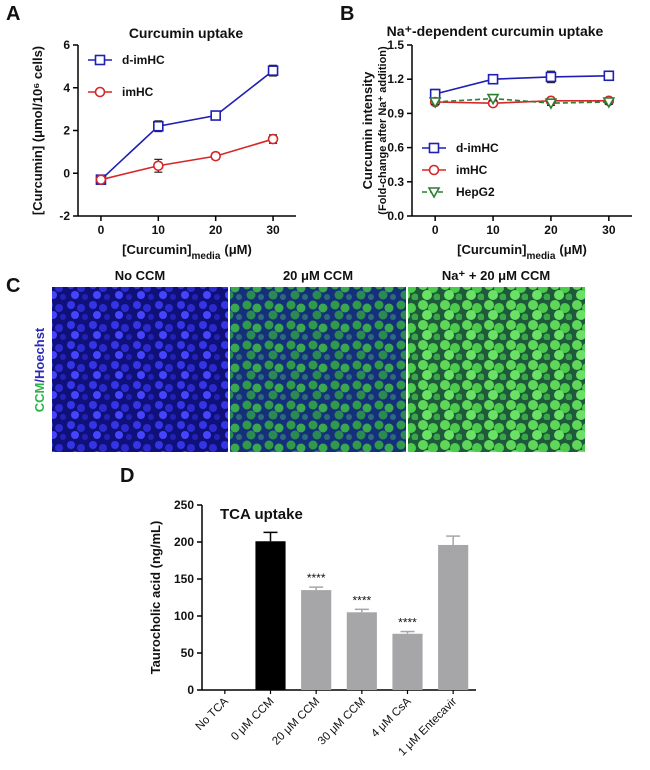 The height and width of the screenshot is (770, 650). Describe the element at coordinates (184, 505) in the screenshot. I see `y-tick-label: 250` at that location.